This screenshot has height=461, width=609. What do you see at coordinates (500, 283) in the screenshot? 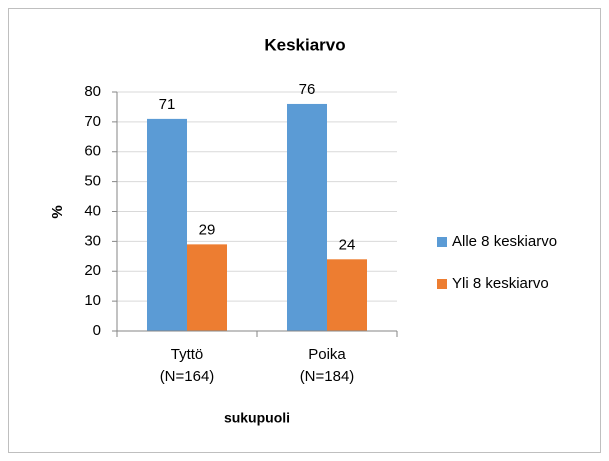
I see `legend-label: Yli 8 keskiarvo` at bounding box center [500, 283].